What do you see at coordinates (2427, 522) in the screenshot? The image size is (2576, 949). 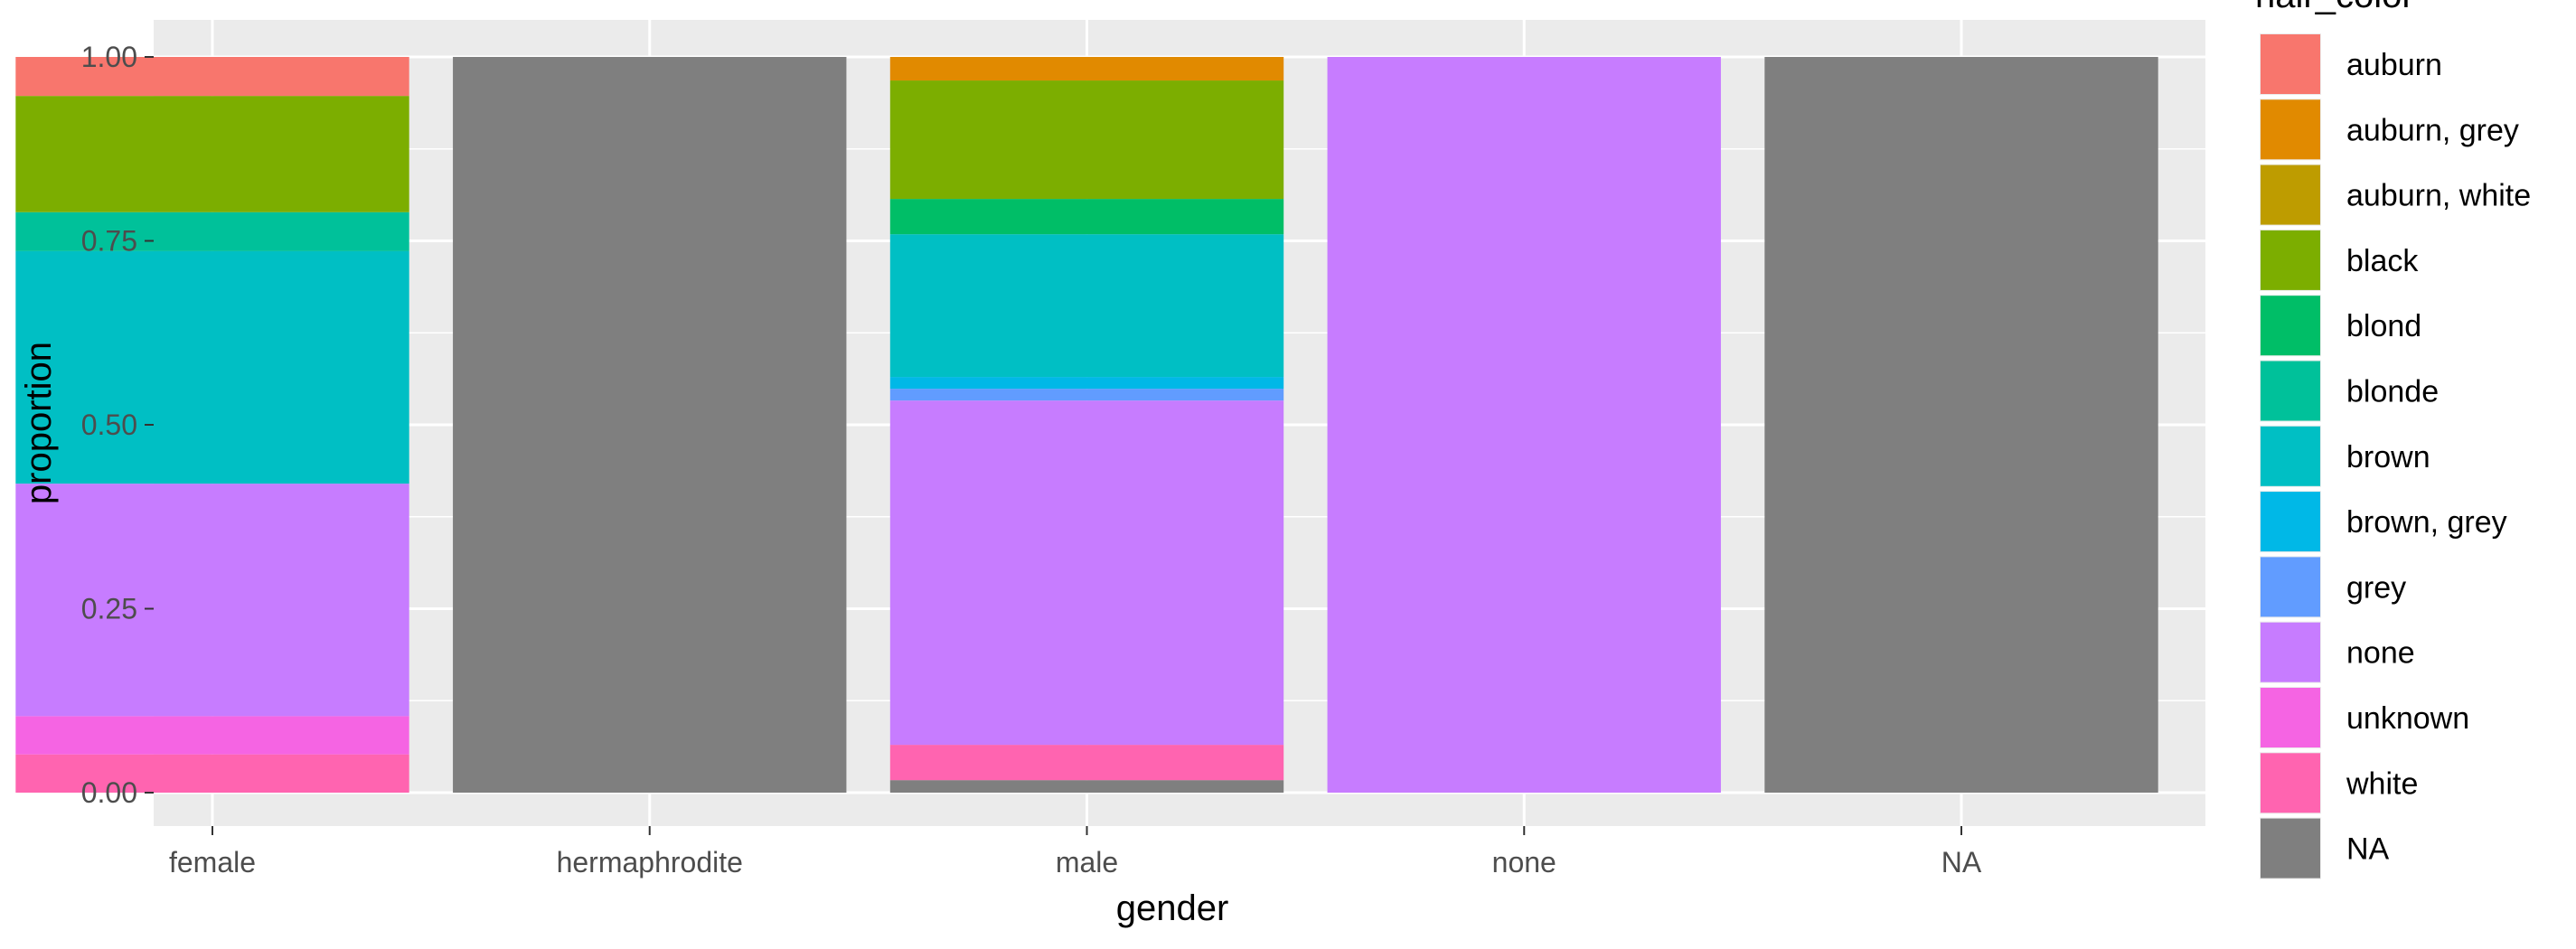 I see `legend-label: brown, grey` at bounding box center [2427, 522].